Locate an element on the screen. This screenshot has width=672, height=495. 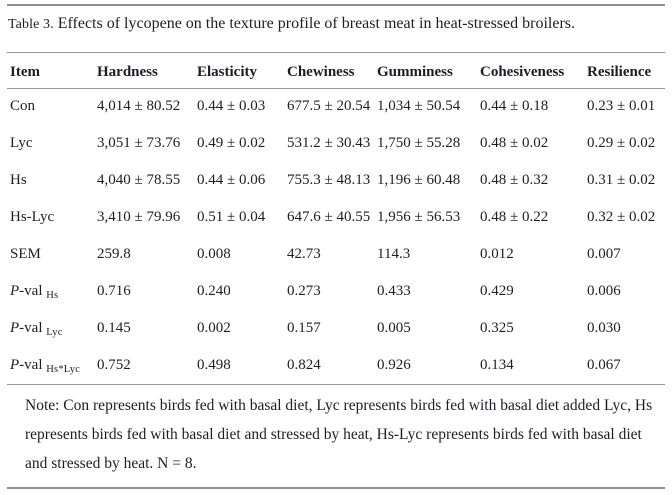
value-cell: 1,956 ± 56.53 is located at coordinates (419, 217).